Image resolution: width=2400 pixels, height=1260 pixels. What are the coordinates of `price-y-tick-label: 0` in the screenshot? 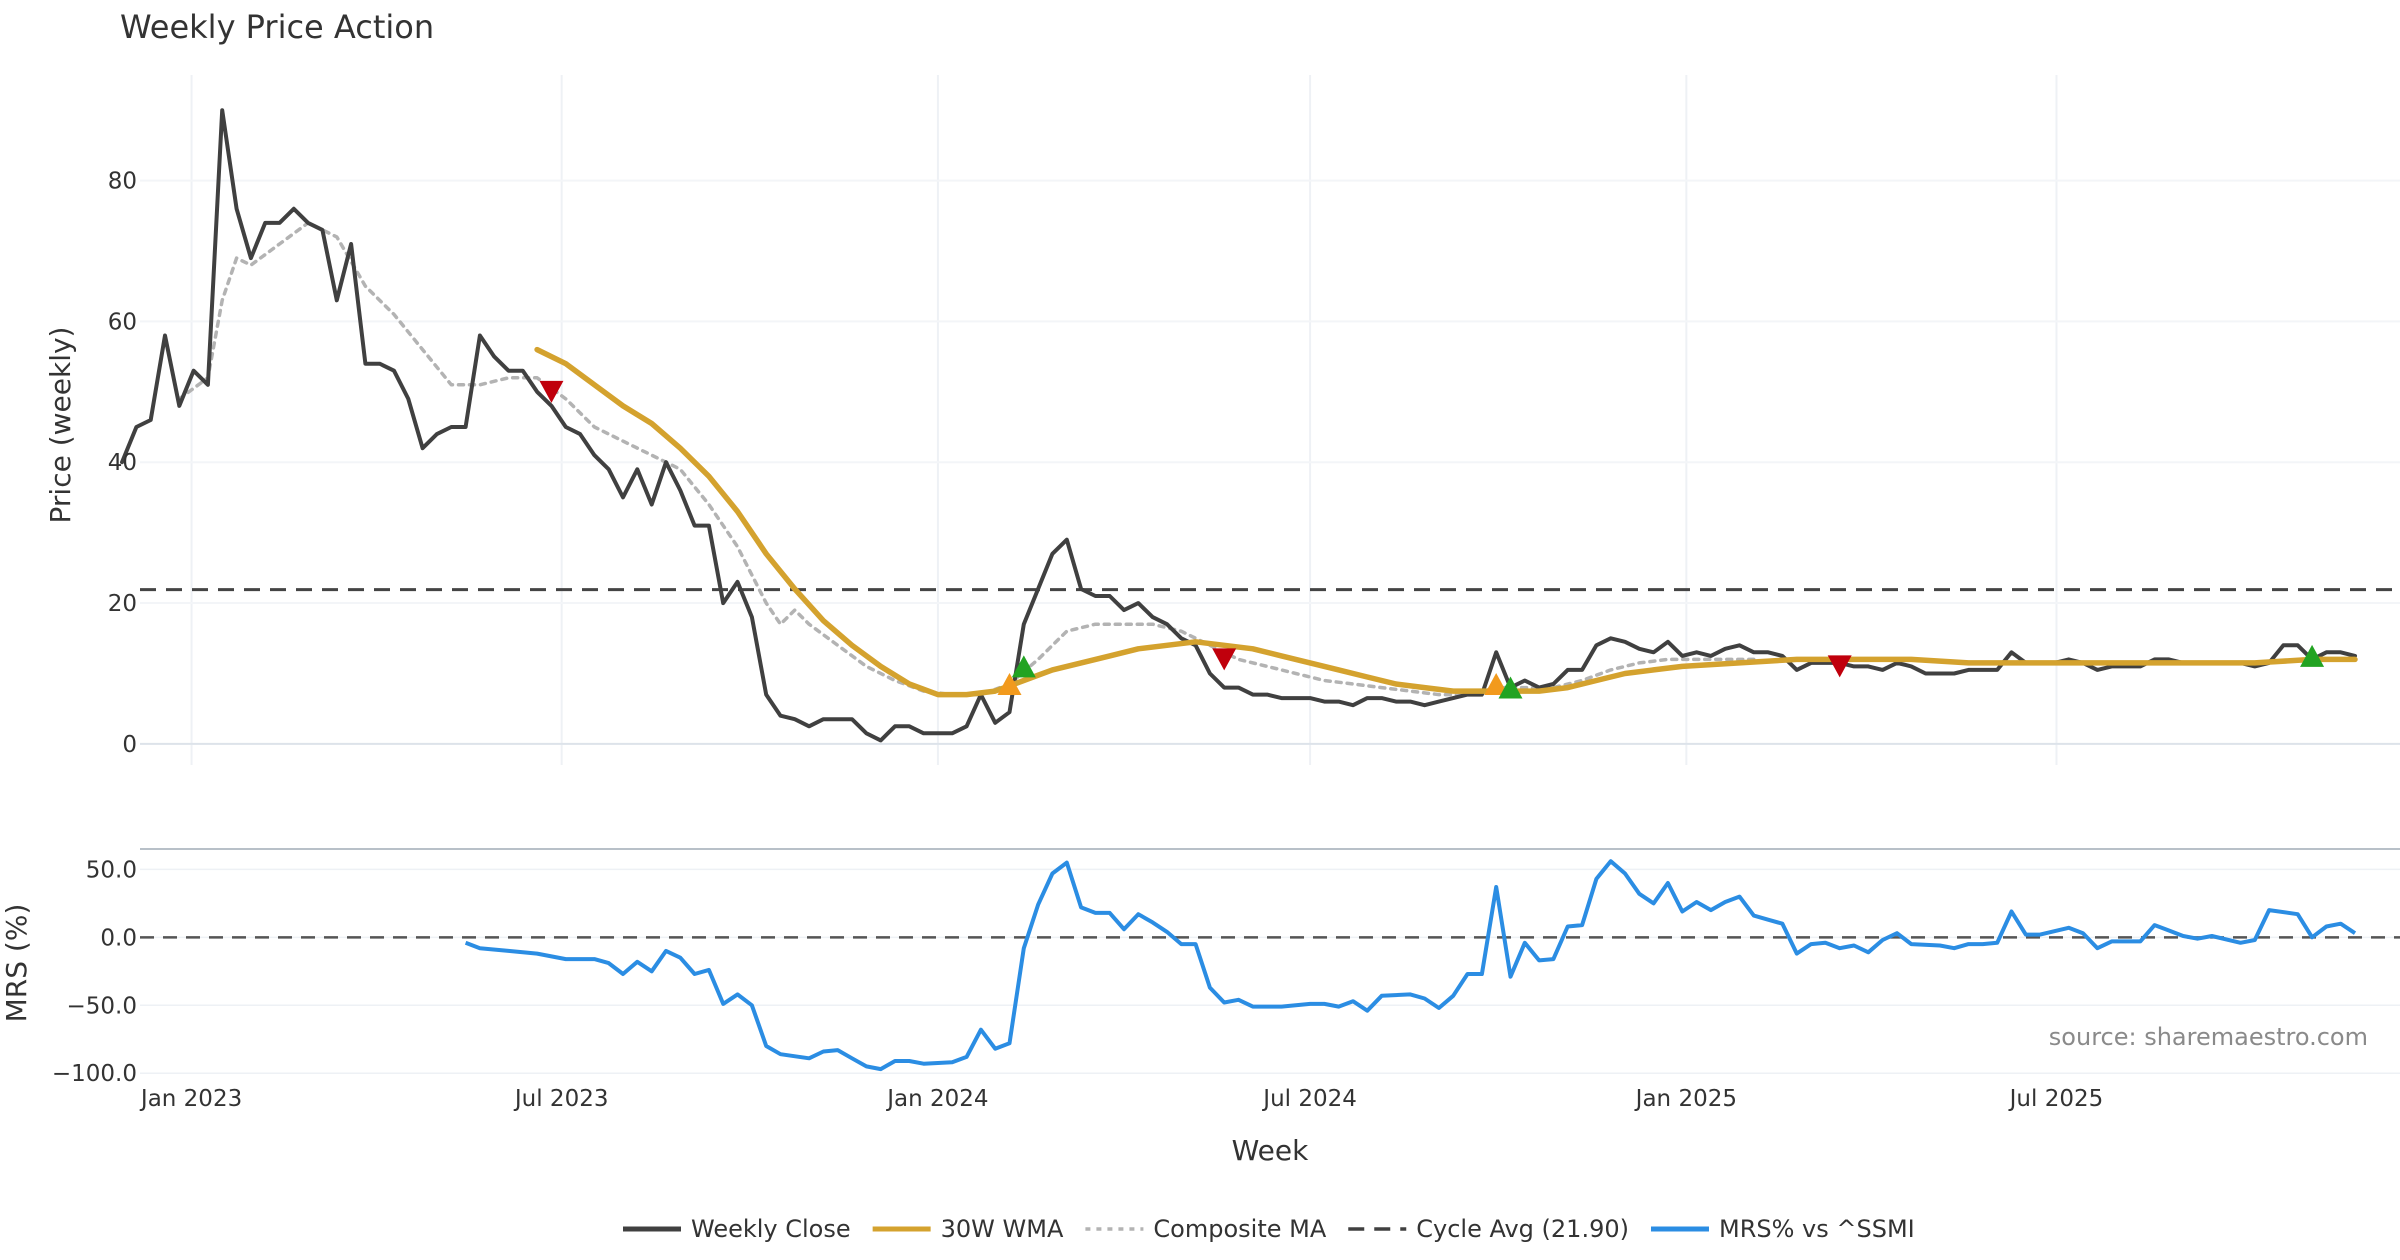 It's located at (129, 745).